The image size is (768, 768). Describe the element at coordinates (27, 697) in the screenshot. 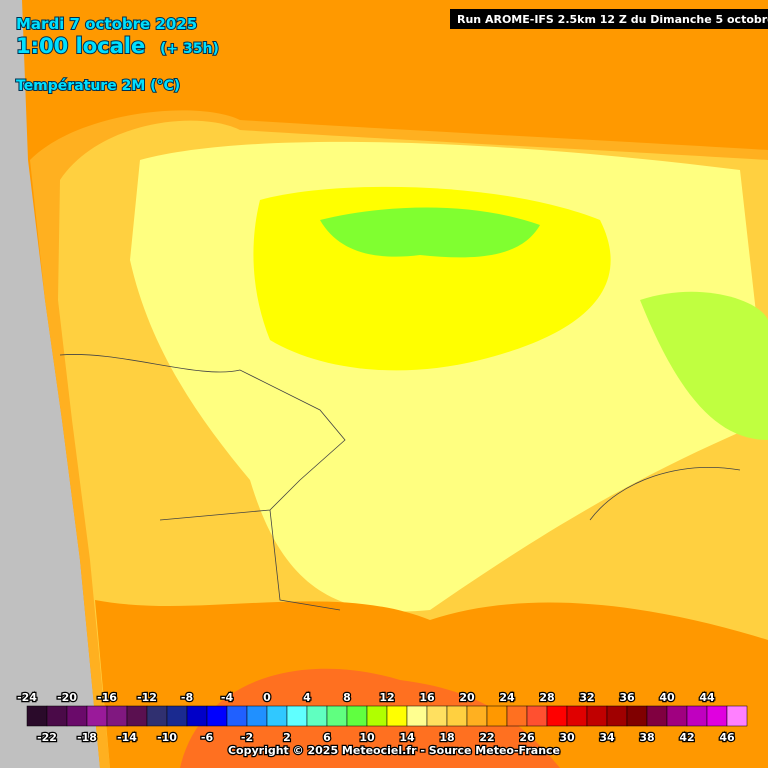

I see `legend-label: -24` at that location.